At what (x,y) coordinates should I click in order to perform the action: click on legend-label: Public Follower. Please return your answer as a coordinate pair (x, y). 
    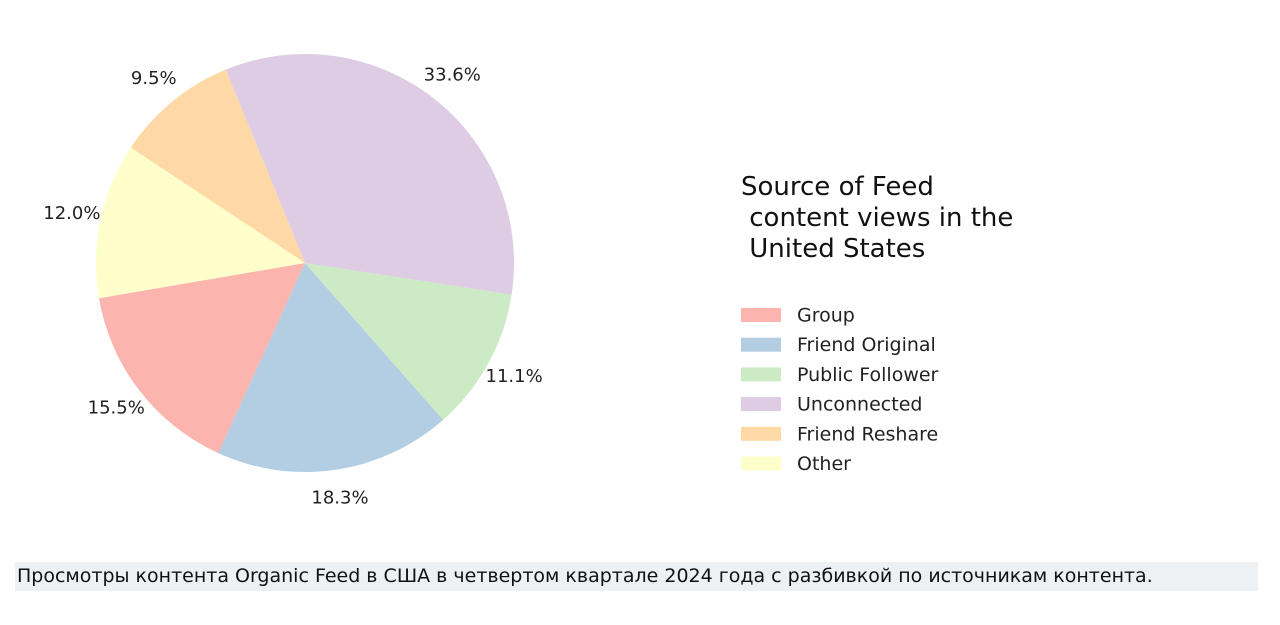
    Looking at the image, I should click on (868, 375).